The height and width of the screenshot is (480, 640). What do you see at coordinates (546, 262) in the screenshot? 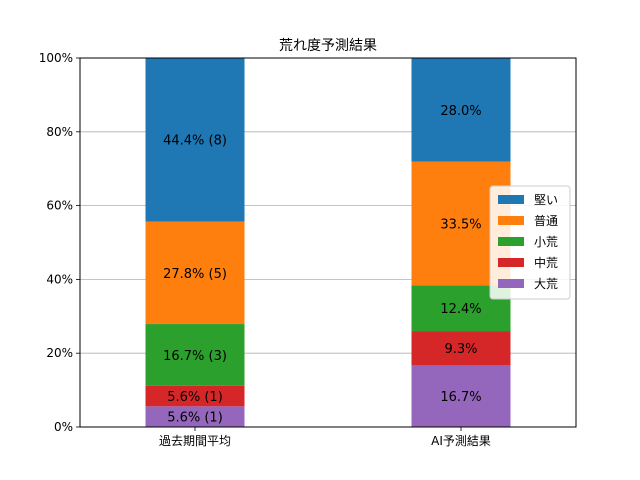
I see `legend-label: 中荒` at bounding box center [546, 262].